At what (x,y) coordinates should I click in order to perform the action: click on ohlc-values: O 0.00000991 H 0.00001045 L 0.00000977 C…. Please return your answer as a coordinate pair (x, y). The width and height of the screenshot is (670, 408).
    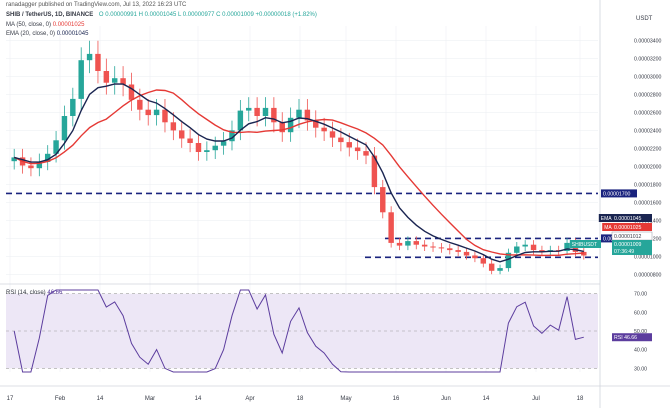
    Looking at the image, I should click on (207, 15).